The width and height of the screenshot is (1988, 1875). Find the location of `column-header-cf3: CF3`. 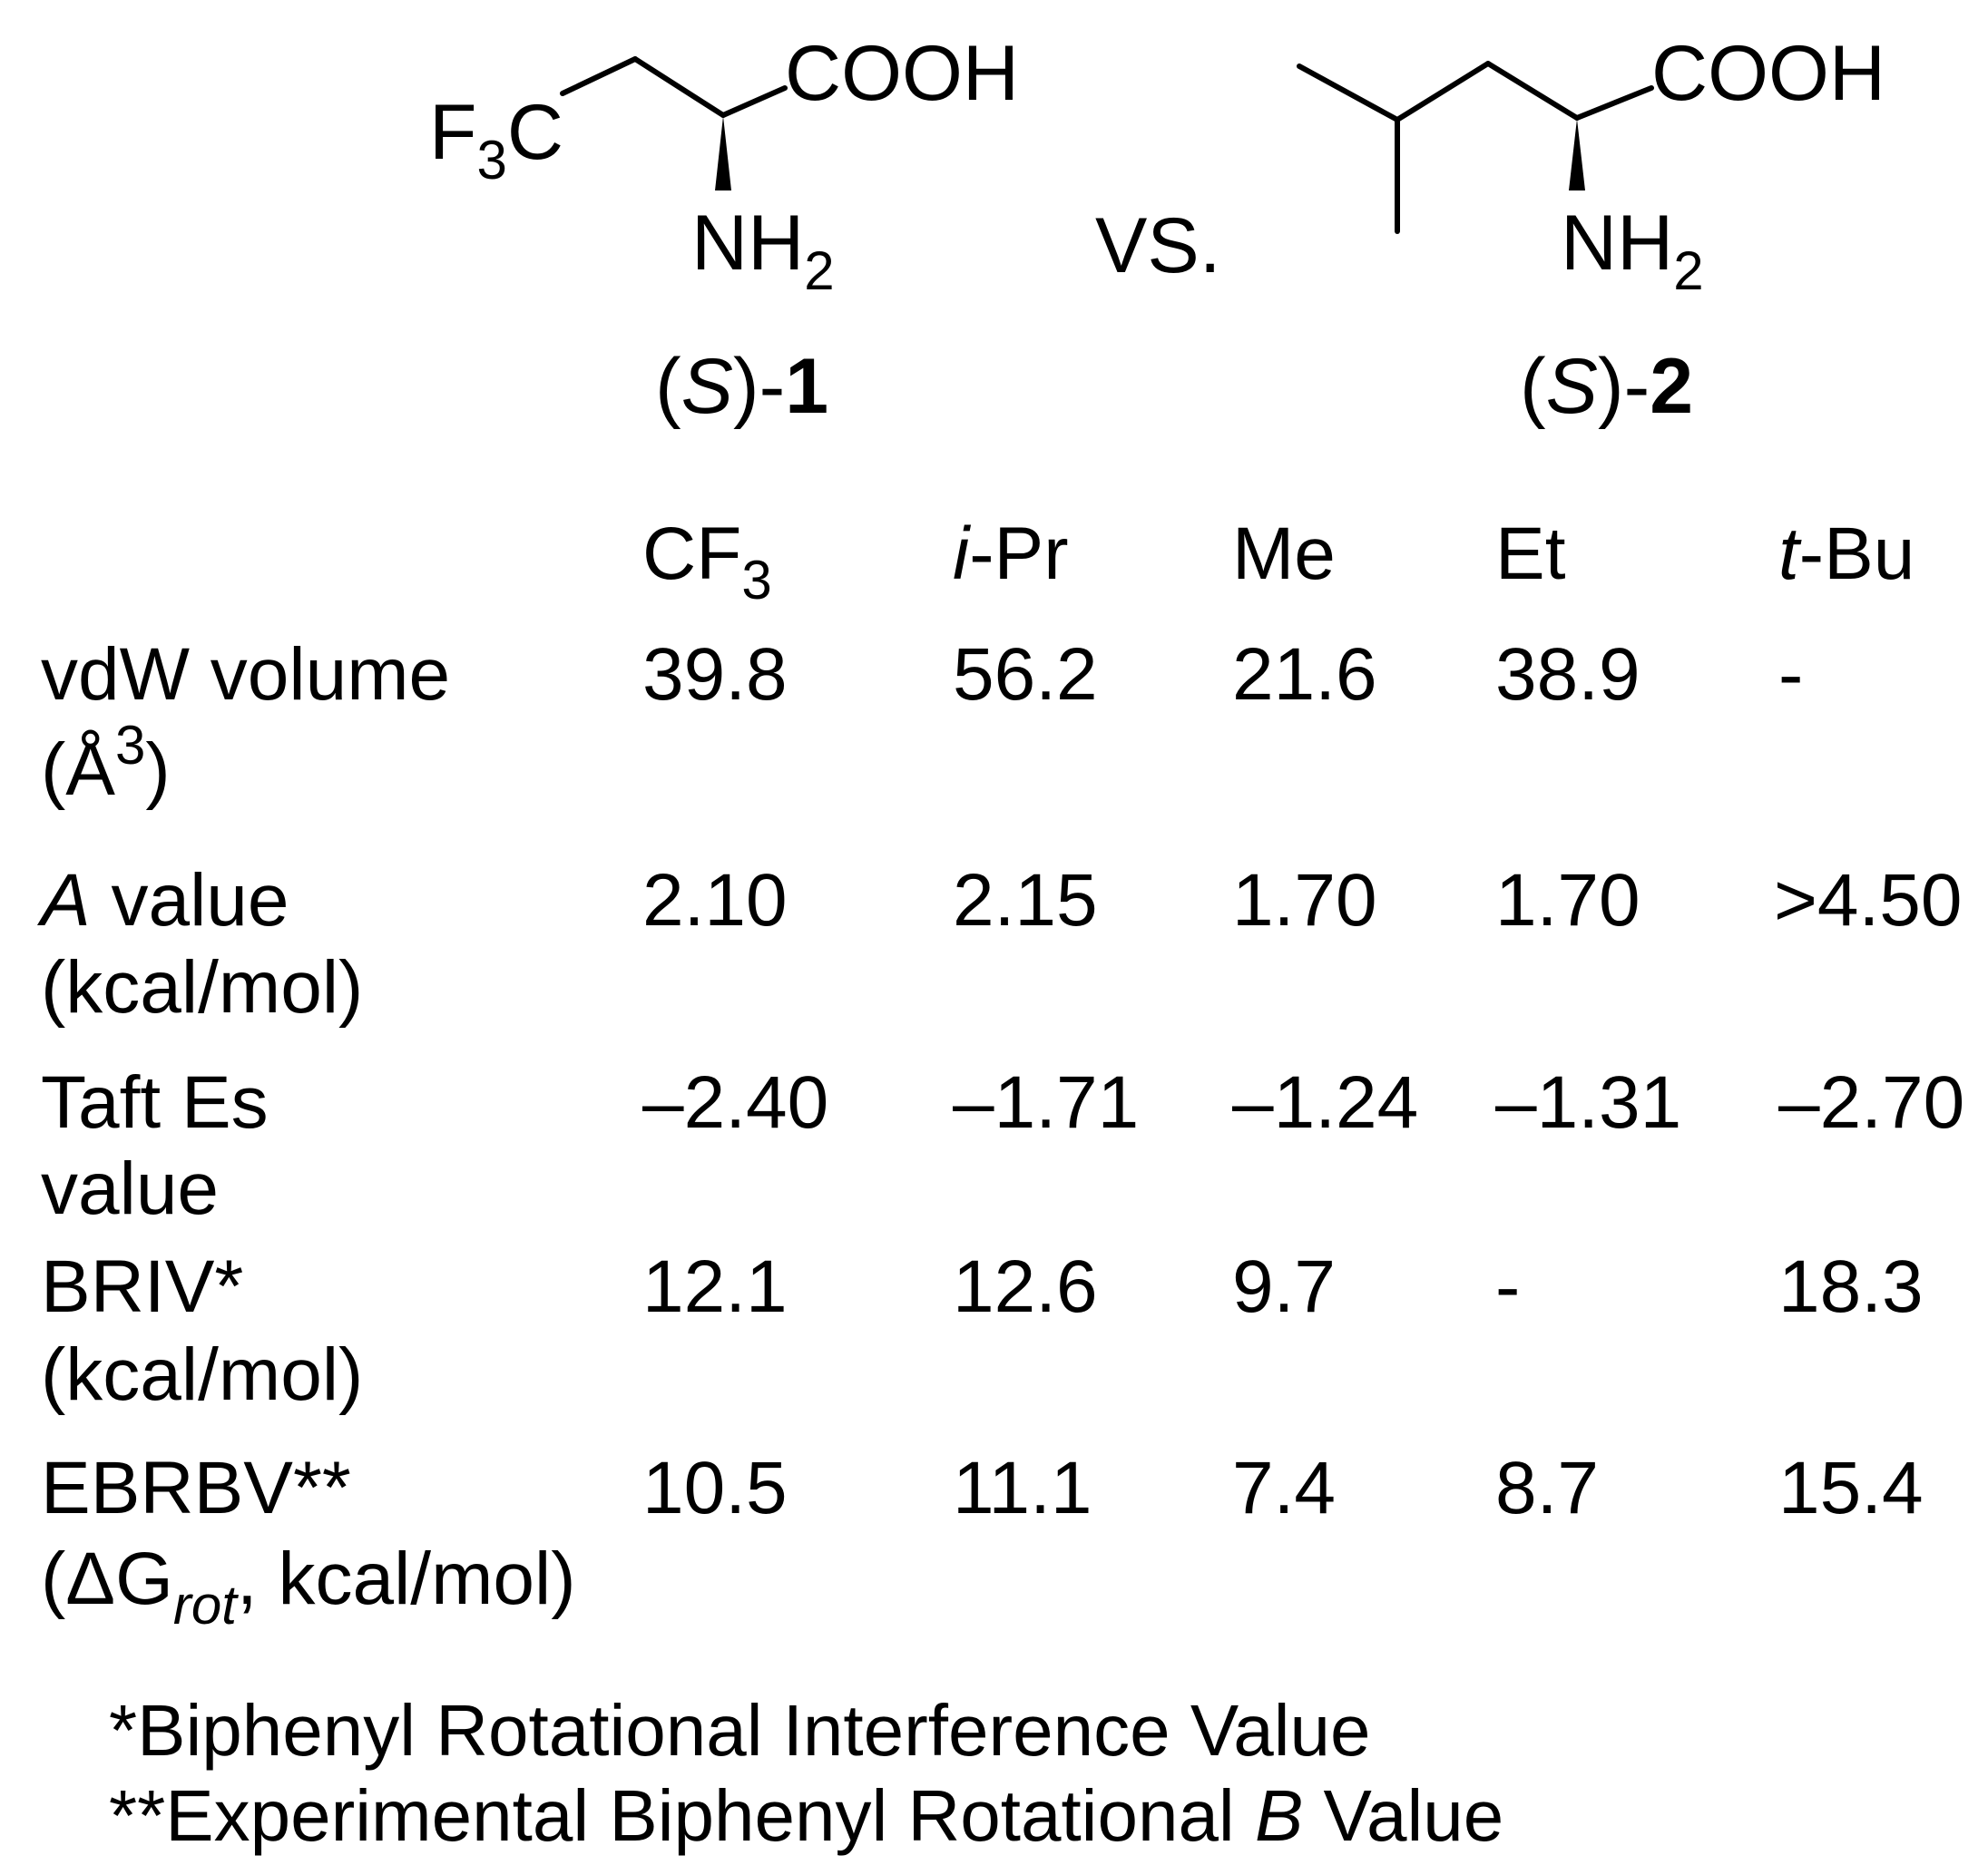

column-header-cf3: CF3 is located at coordinates (707, 561).